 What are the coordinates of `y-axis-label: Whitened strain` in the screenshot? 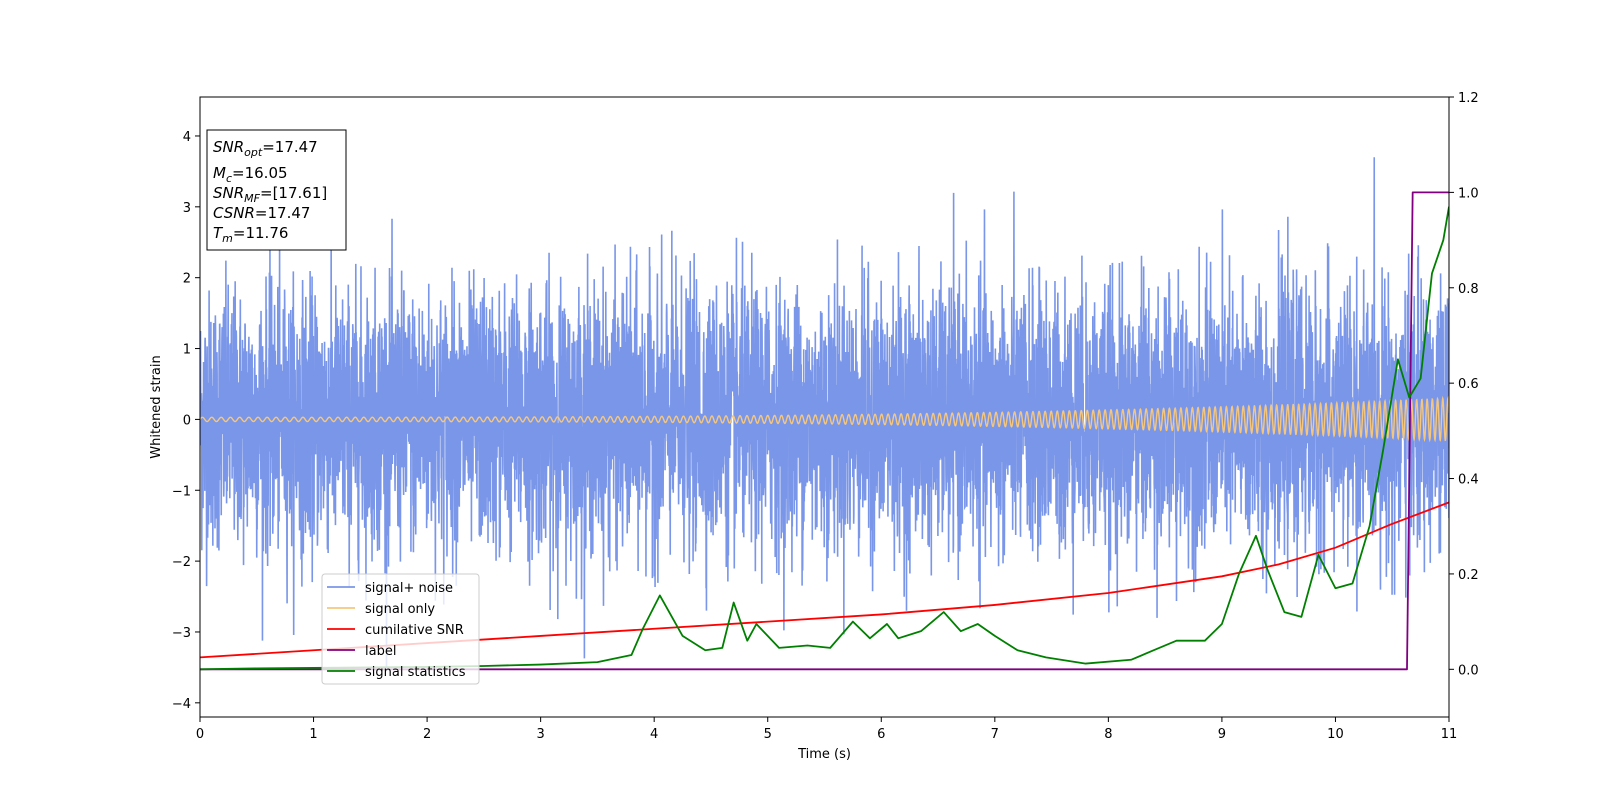 It's located at (156, 406).